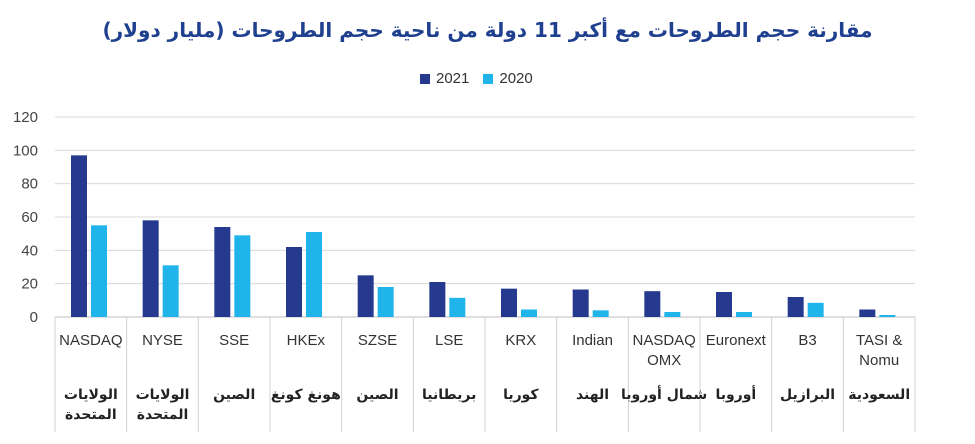 The image size is (975, 444). What do you see at coordinates (453, 78) in the screenshot?
I see `legend-label-2021: 2021` at bounding box center [453, 78].